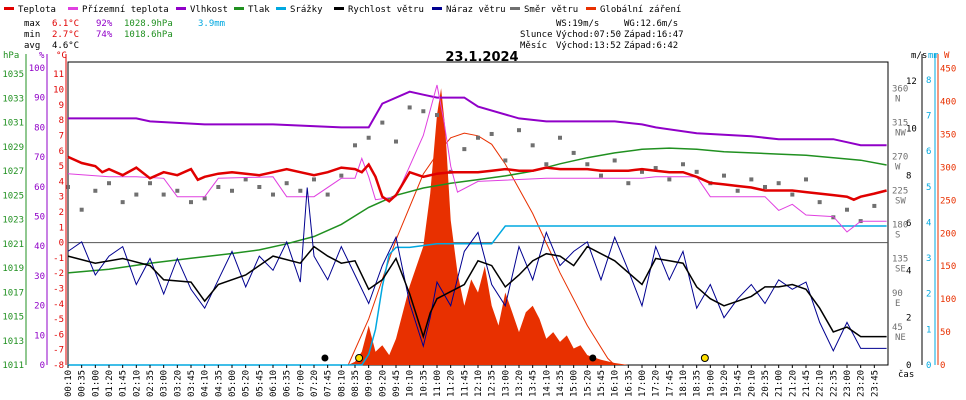  What do you see at coordinates (651, 46) in the screenshot?
I see `info-moonset: Západ:6:42` at bounding box center [651, 46].